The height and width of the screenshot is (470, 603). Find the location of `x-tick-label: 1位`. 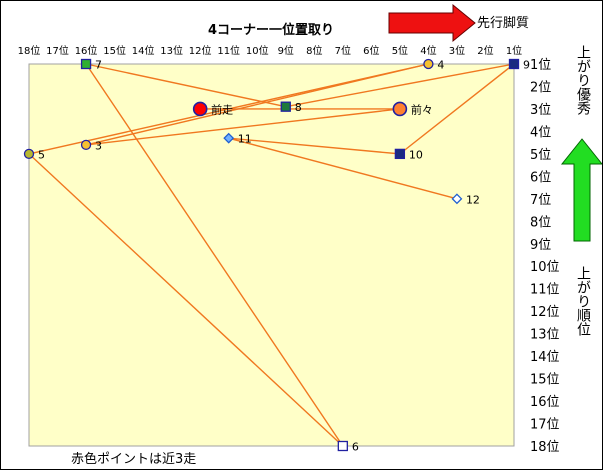

x-tick-label: 1位 is located at coordinates (514, 50).